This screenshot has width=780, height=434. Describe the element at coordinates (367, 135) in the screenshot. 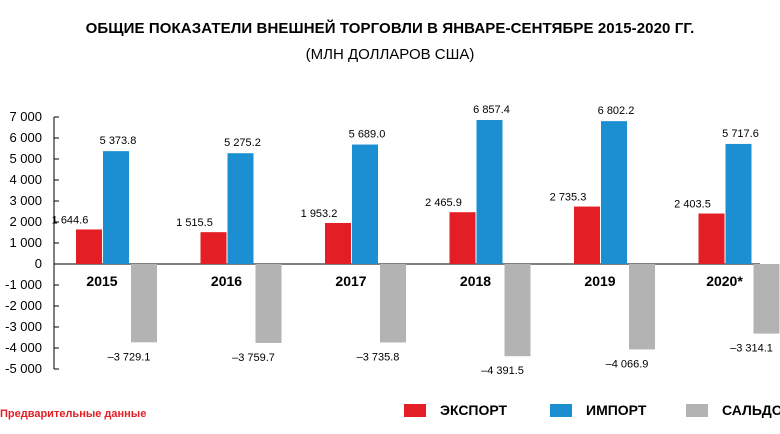

I see `data-label-import: 5 689.0` at that location.